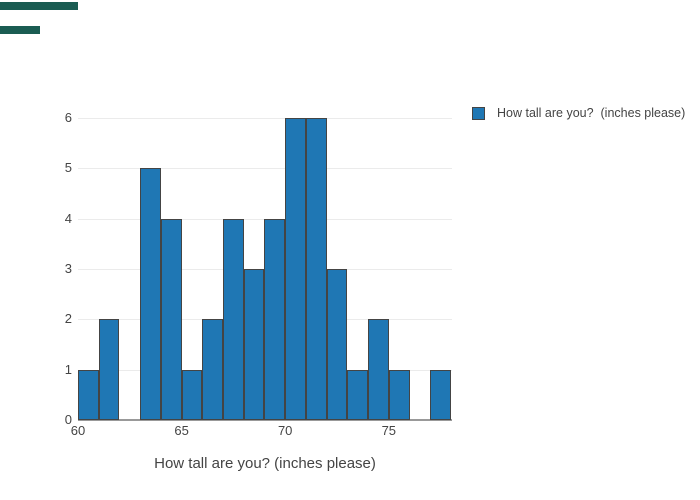  Describe the element at coordinates (78, 430) in the screenshot. I see `x-tick-label-60: 60` at that location.